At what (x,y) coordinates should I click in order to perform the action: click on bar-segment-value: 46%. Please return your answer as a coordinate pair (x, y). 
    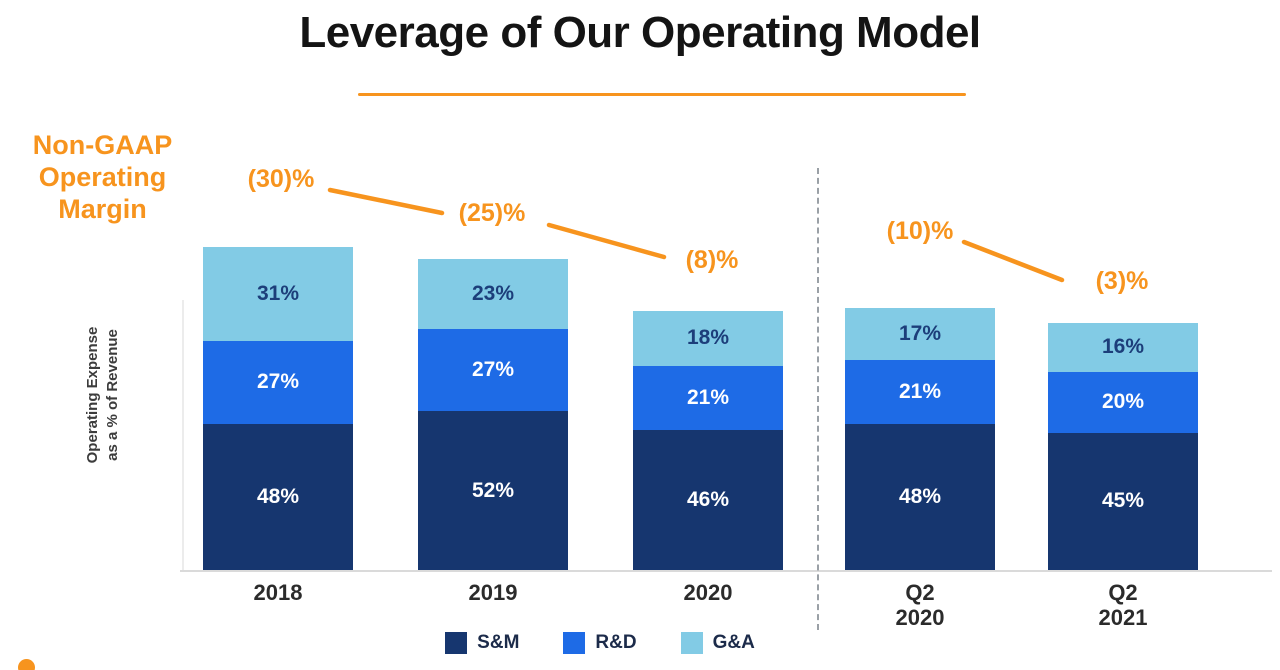
    Looking at the image, I should click on (708, 499).